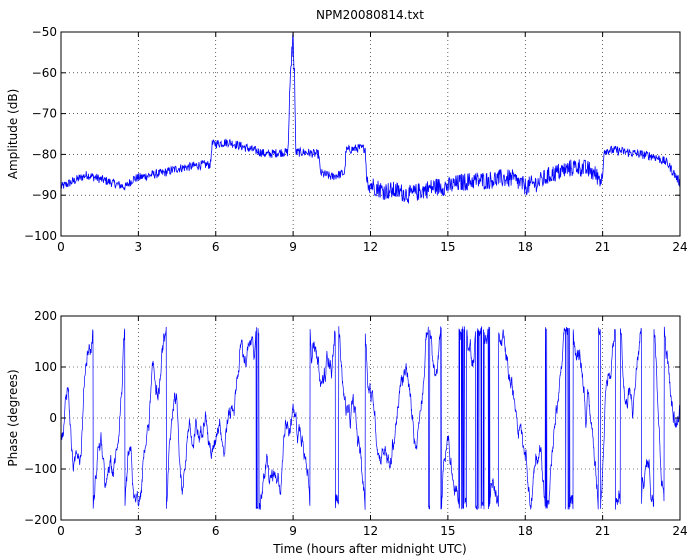  I want to click on amplitude-ytick-label: −90, so click(44, 195).